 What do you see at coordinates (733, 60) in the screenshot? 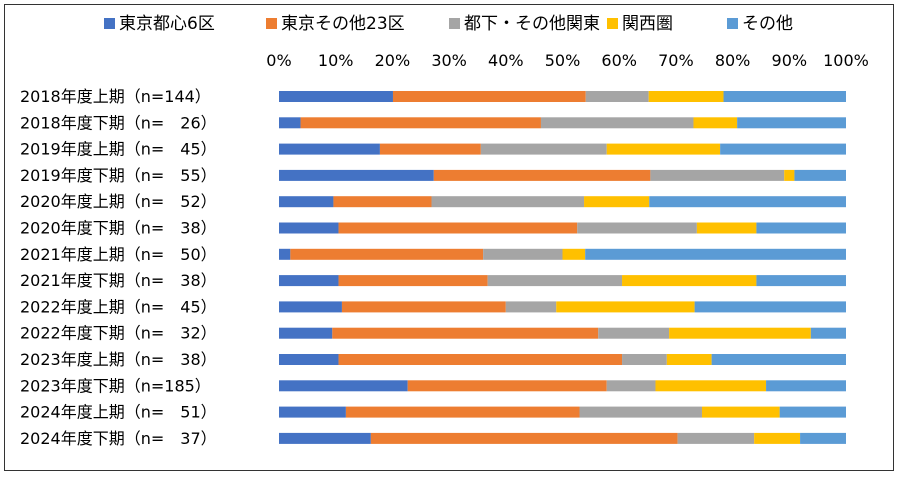
I see `x-tick-label: 80%` at bounding box center [733, 60].